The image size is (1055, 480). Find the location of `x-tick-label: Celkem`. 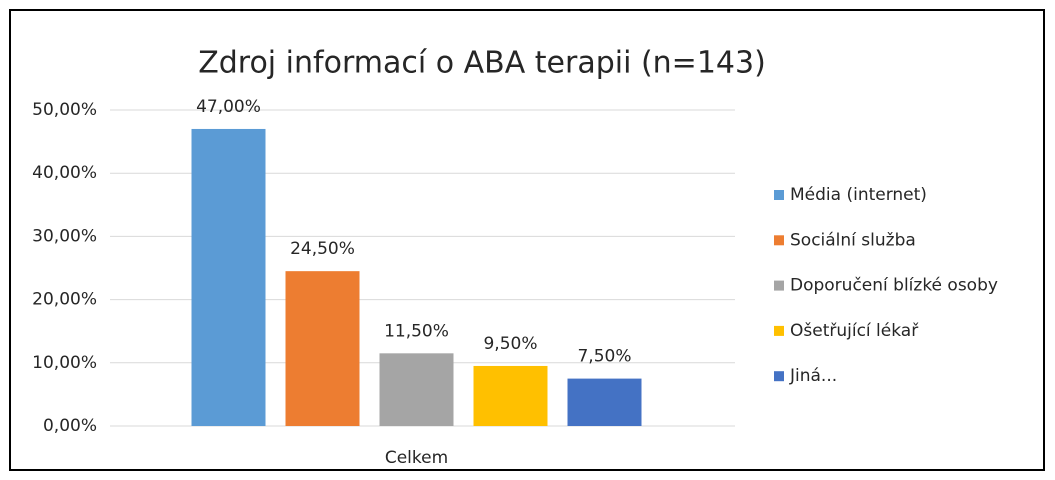

x-tick-label: Celkem is located at coordinates (416, 458).